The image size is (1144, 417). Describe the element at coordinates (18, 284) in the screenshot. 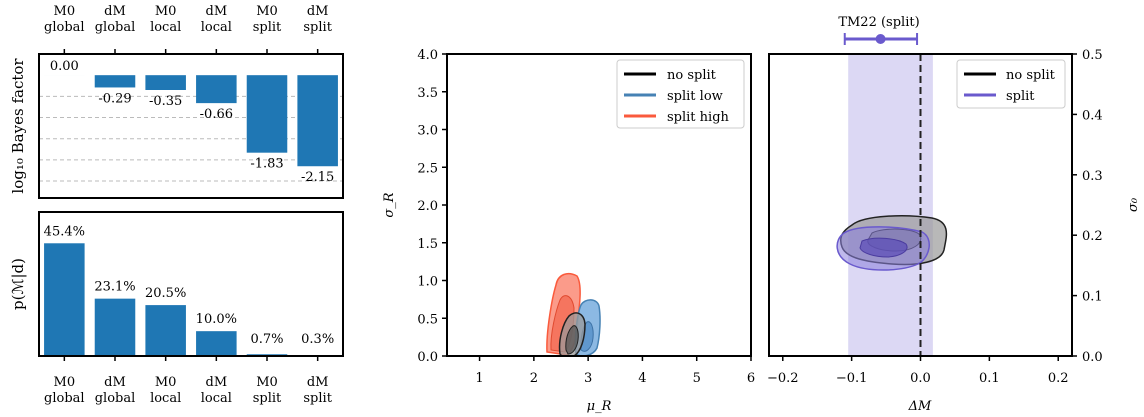

I see `probability-ylabel: p(ℳ|d)` at that location.